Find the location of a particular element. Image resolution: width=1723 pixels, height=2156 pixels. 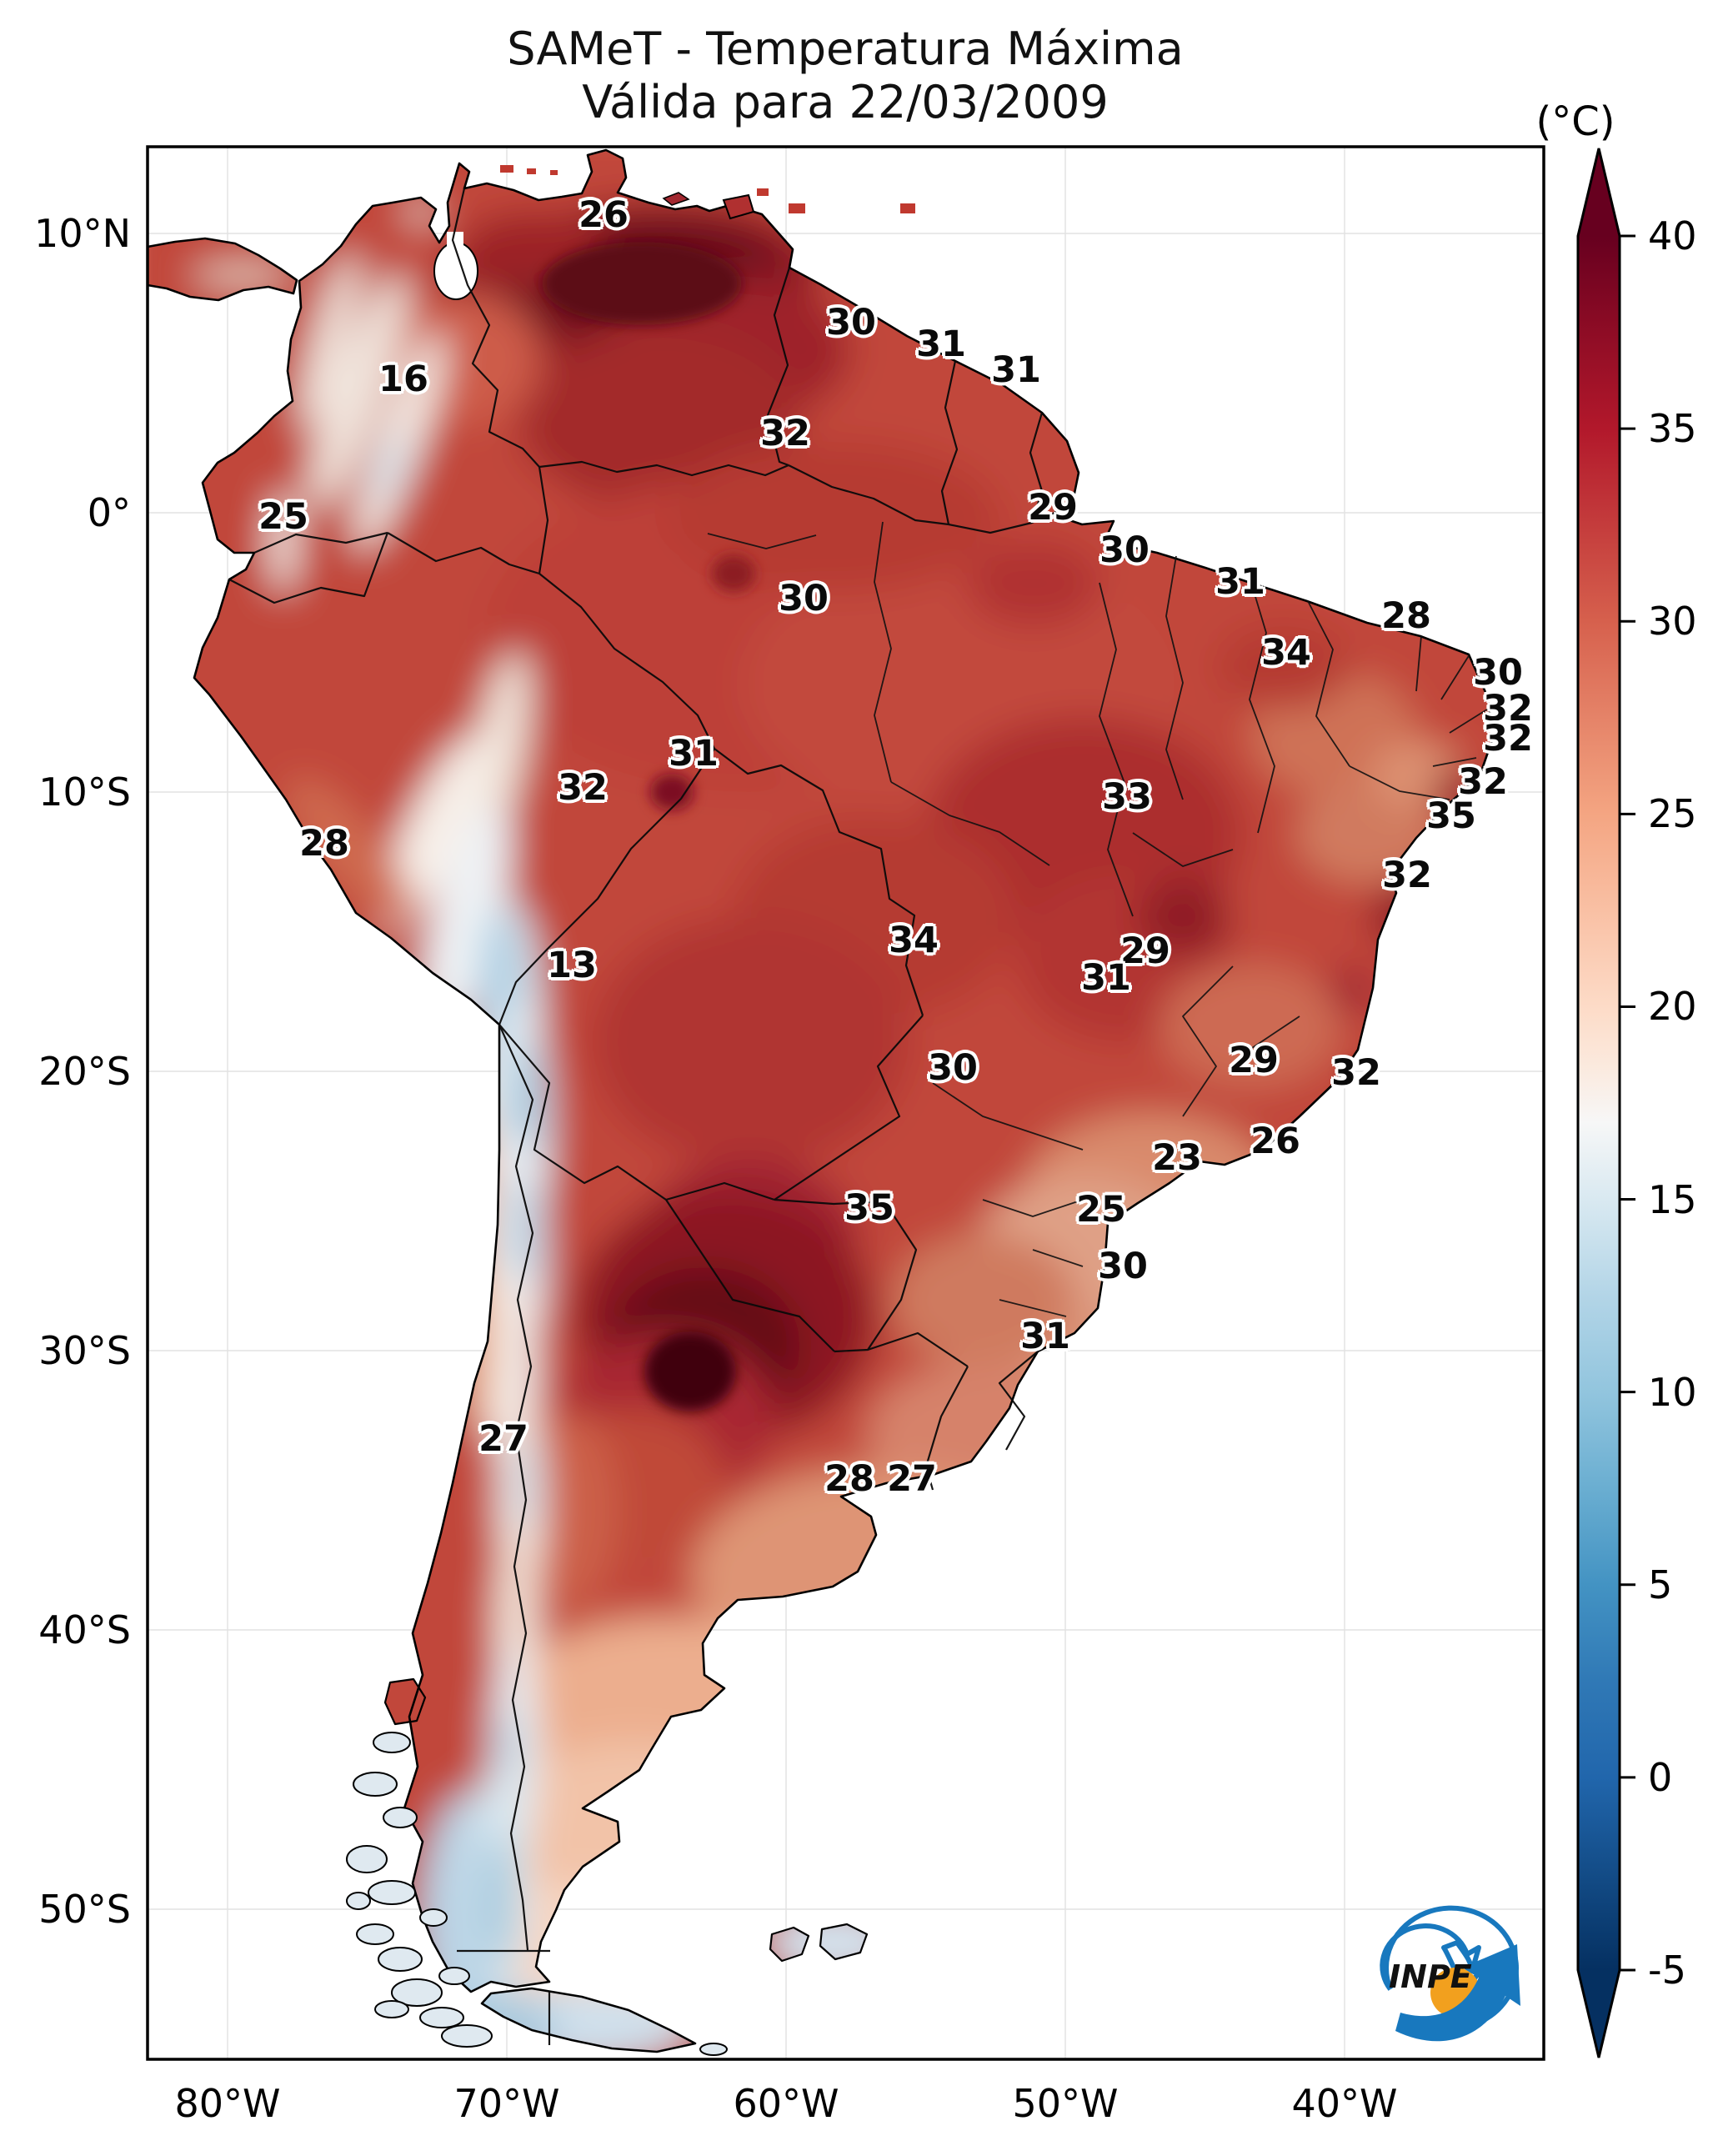

colorbar-tick-label: 15 is located at coordinates (1672, 1199).